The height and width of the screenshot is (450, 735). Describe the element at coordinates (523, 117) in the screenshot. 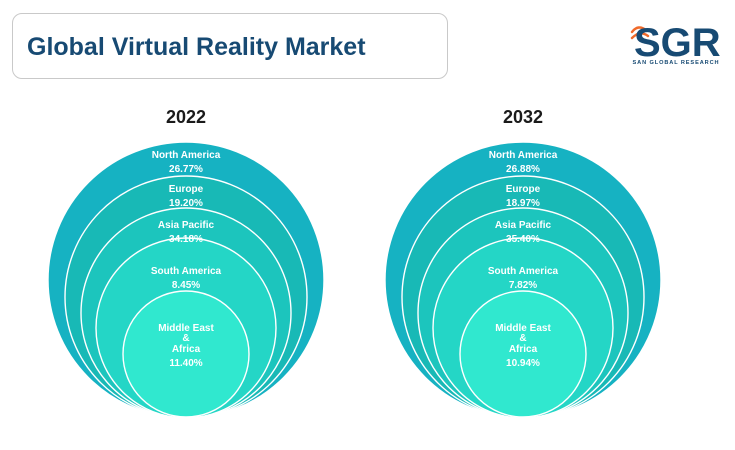

I see `chart-year-label: 2032` at that location.